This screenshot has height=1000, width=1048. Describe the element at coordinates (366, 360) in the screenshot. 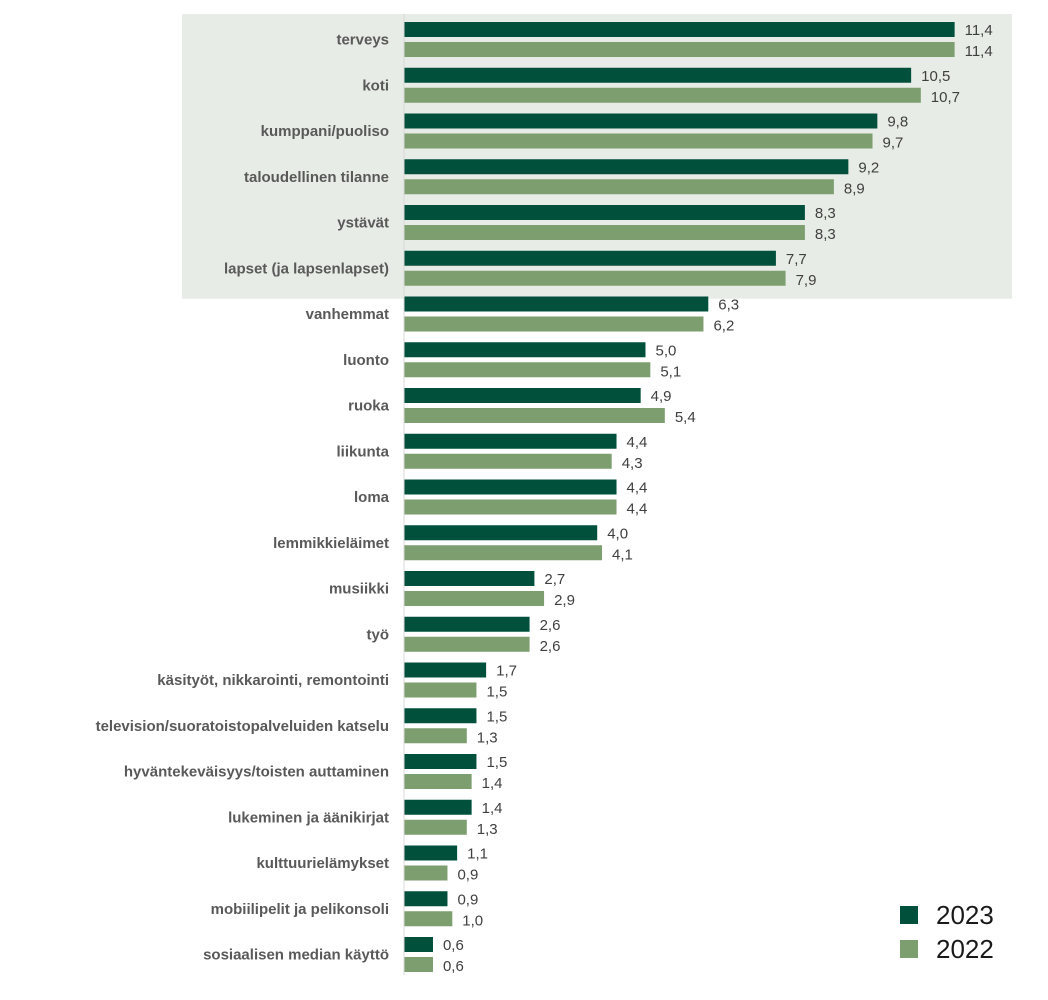

I see `category-label: luonto` at that location.